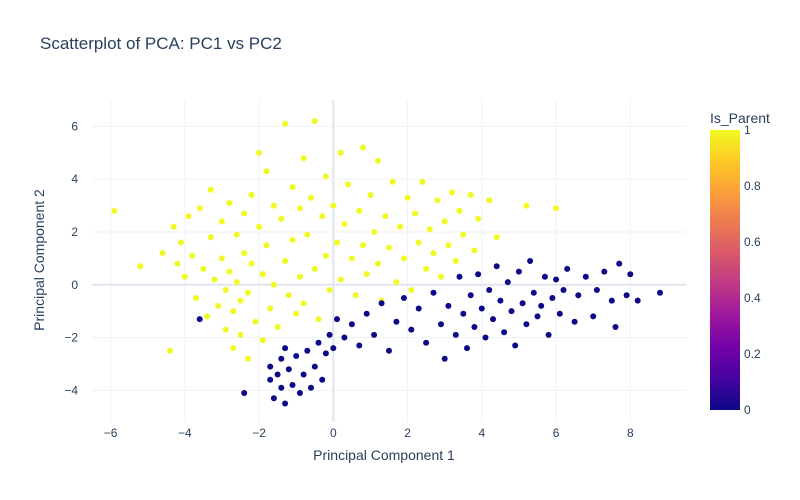 Image resolution: width=800 pixels, height=500 pixels. I want to click on y-tick-label: 0, so click(74, 285).